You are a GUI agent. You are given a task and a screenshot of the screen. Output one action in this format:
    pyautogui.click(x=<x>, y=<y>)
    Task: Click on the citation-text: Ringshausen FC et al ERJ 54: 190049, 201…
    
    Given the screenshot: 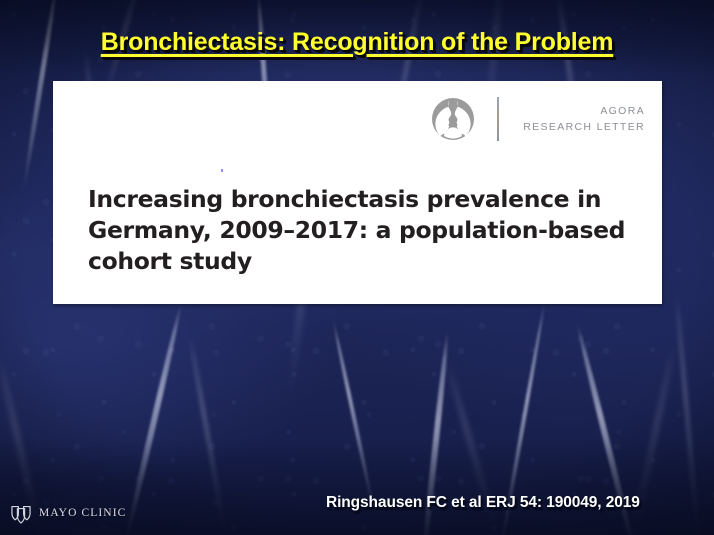 What is the action you would take?
    pyautogui.click(x=483, y=502)
    